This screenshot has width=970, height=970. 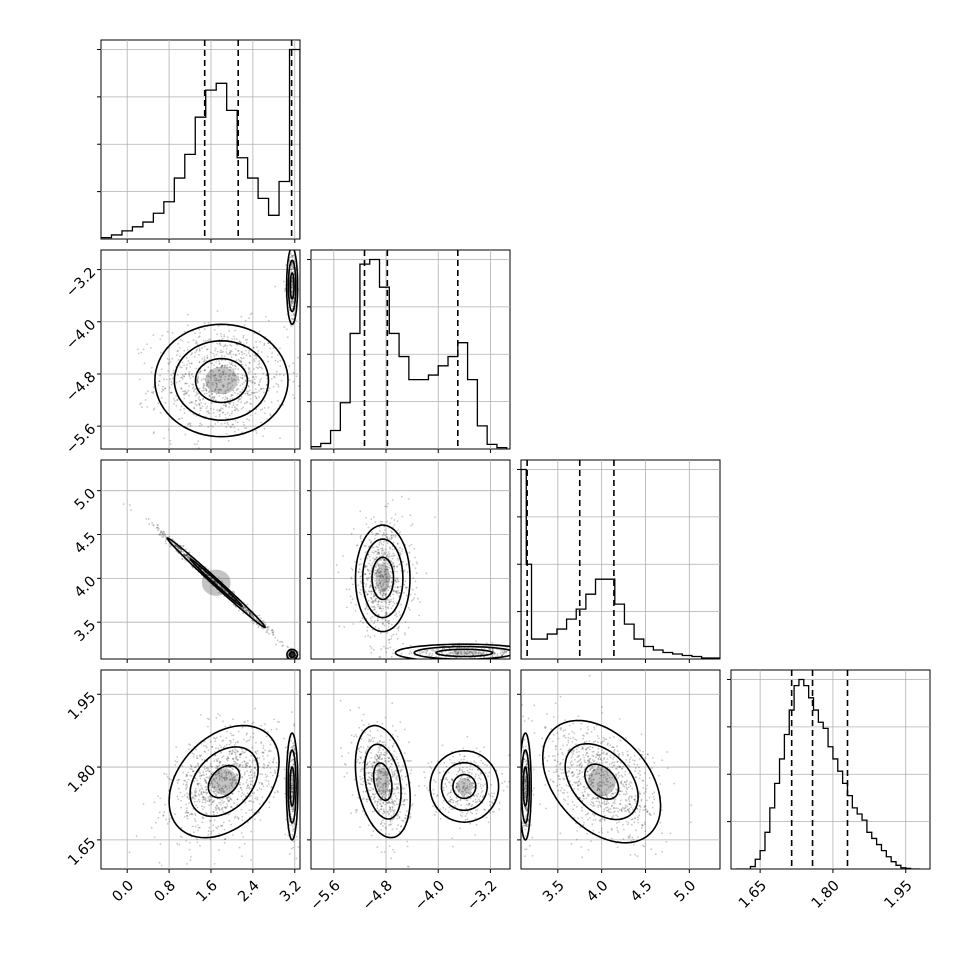 I want to click on x-tick-label: 2.4, so click(x=249, y=892).